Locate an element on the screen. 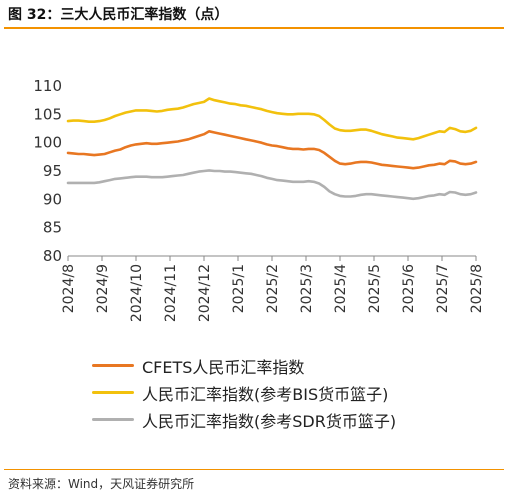 The width and height of the screenshot is (508, 497). legend-label-sdr: 人民币汇率指数(参考SDR货币篮子) is located at coordinates (269, 421).